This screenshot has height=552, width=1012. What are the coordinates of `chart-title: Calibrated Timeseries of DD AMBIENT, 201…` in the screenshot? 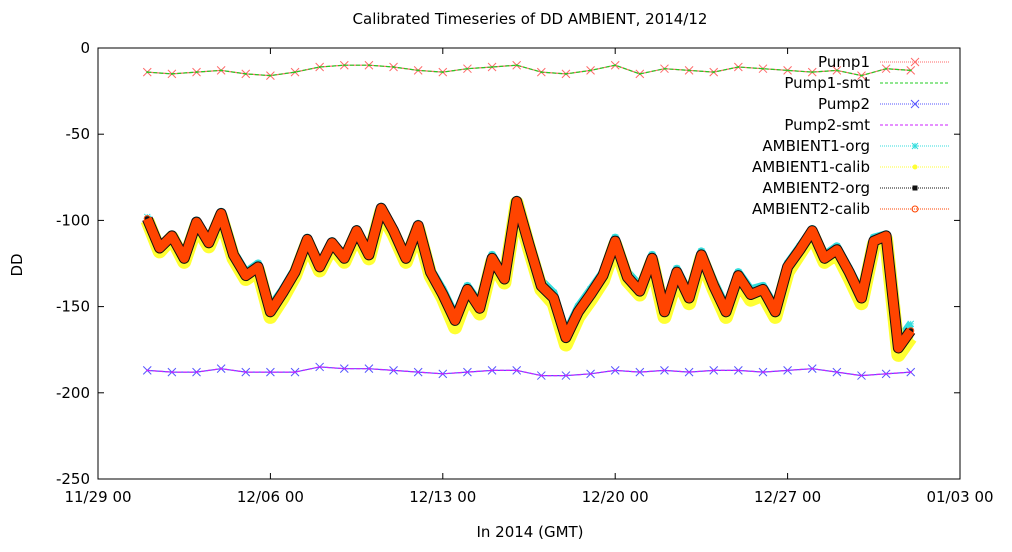 It's located at (530, 19).